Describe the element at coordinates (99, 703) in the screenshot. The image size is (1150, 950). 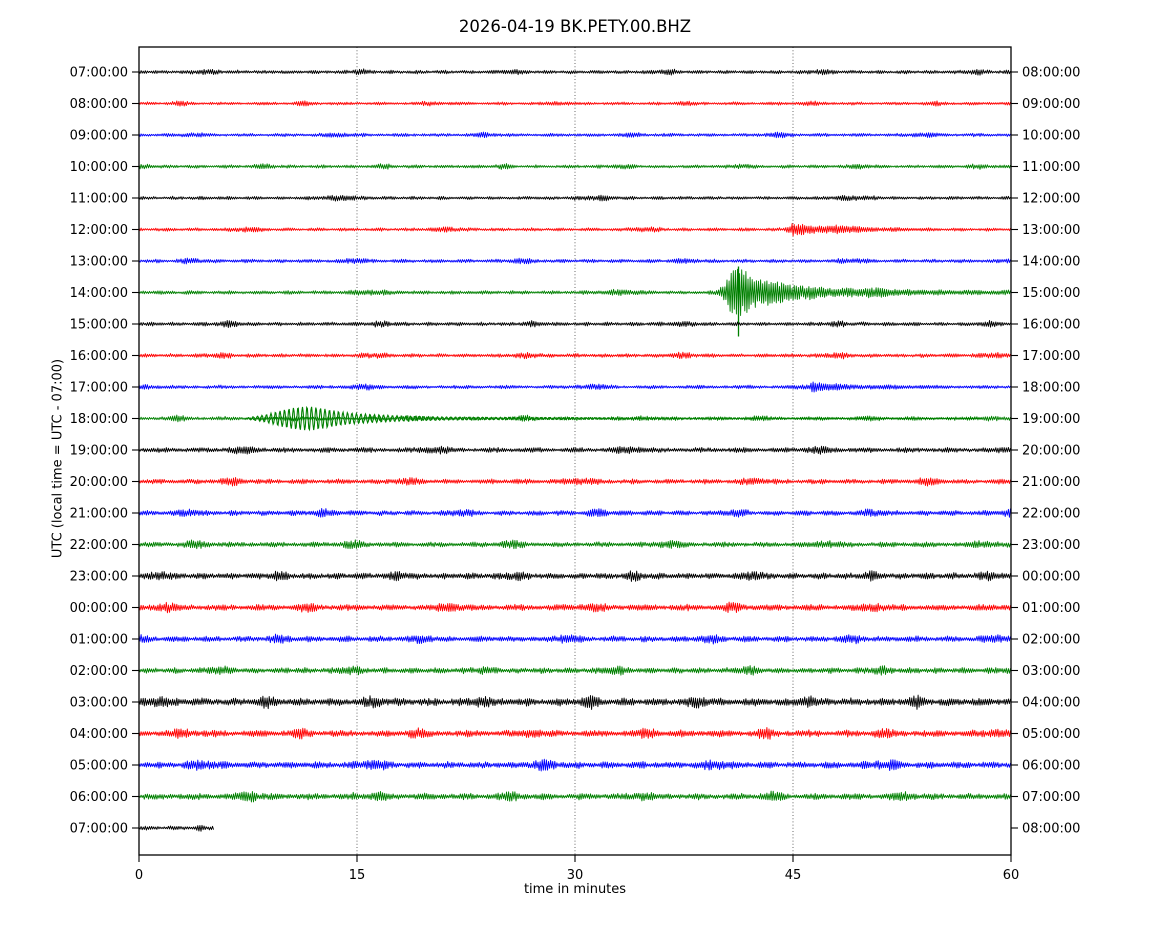
I see `row-label-utc: 03:00:00` at that location.